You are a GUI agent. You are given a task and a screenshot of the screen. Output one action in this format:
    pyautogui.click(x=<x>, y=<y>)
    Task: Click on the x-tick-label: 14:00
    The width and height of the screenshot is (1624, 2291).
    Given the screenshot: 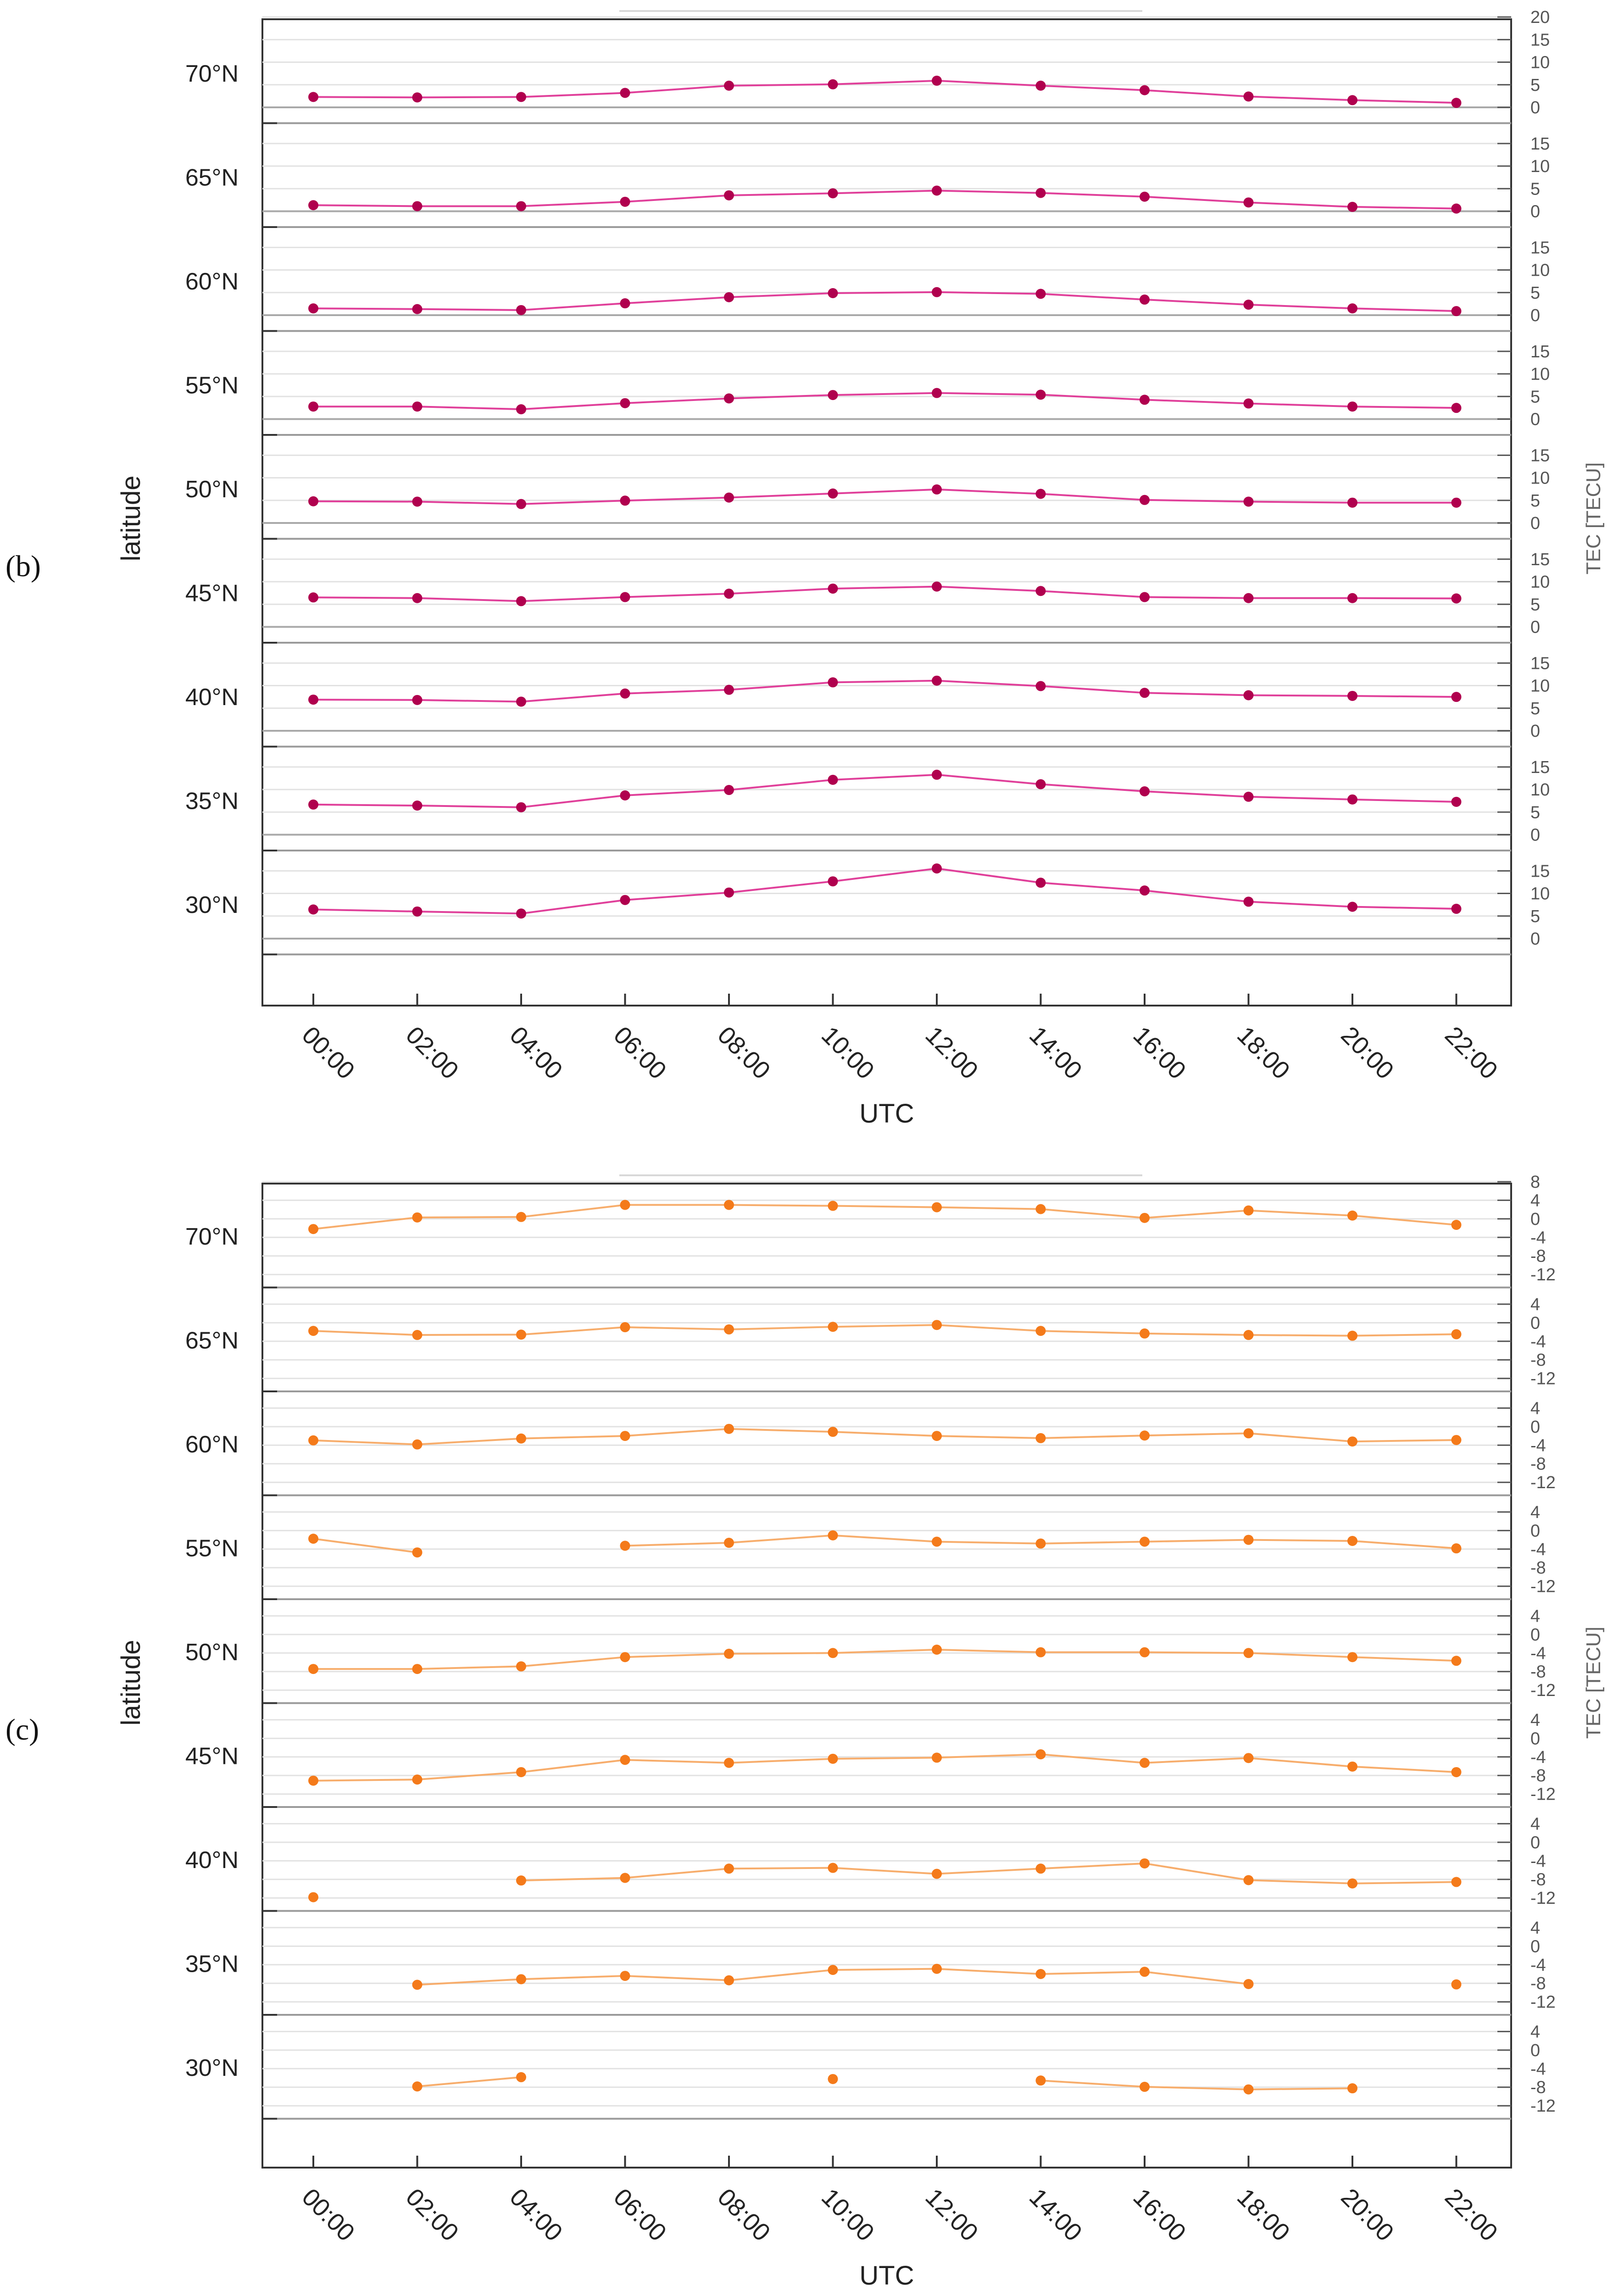 What is the action you would take?
    pyautogui.click(x=1055, y=1052)
    